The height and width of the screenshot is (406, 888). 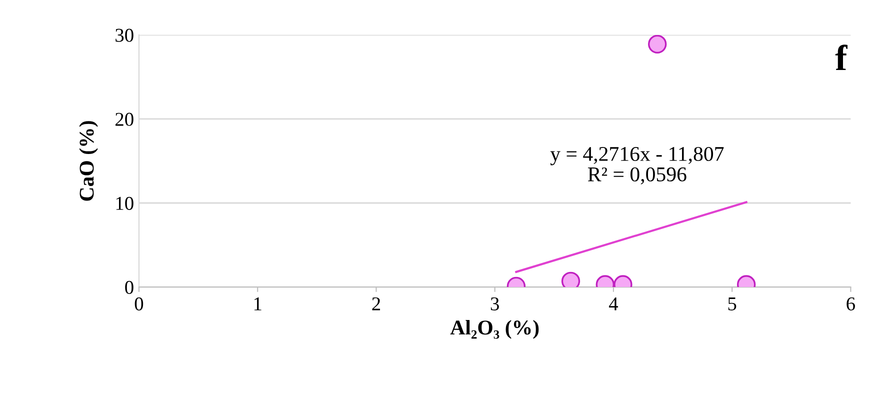 What do you see at coordinates (129, 287) in the screenshot?
I see `y-tick-label: 0` at bounding box center [129, 287].